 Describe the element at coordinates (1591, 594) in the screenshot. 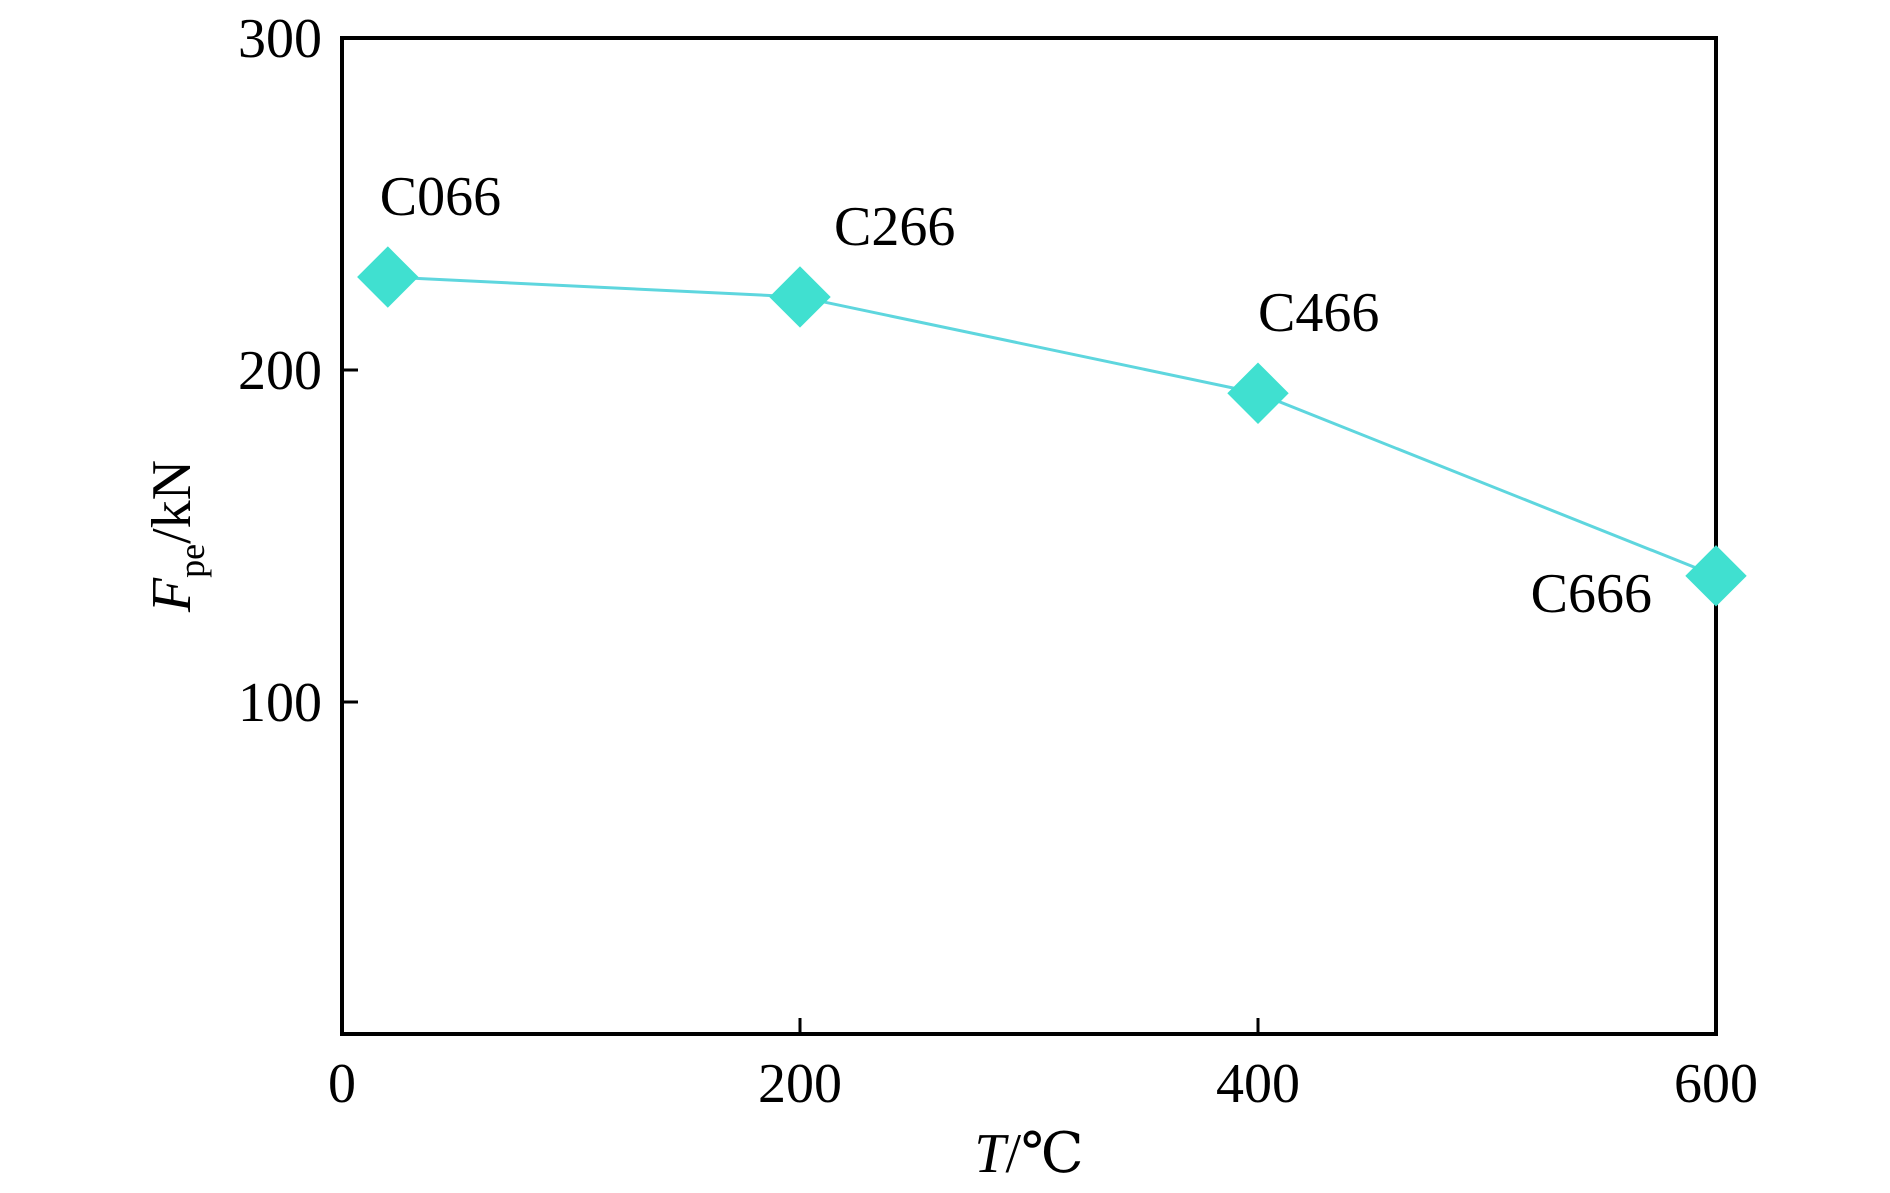

I see `data-point-label: C666` at that location.